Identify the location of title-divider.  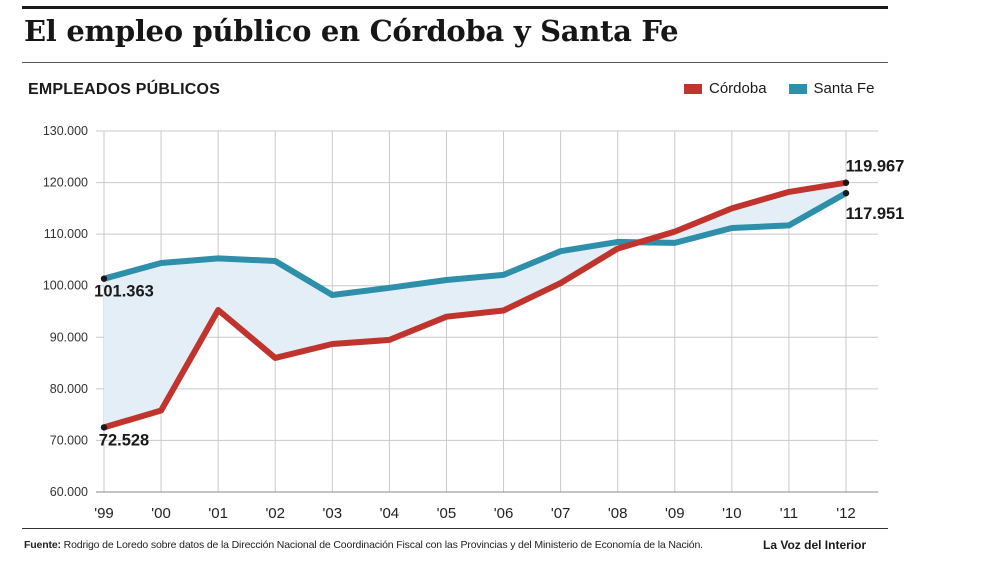
(455, 62).